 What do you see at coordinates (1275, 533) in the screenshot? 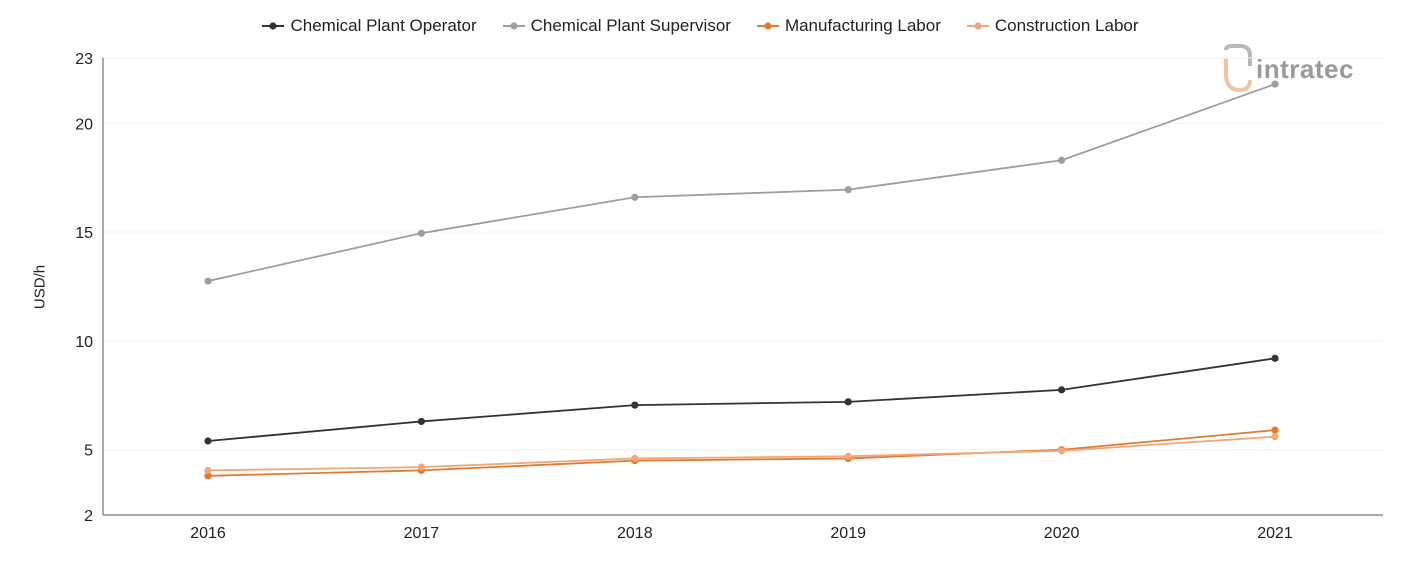
I see `x-tick-label: 2021` at bounding box center [1275, 533].